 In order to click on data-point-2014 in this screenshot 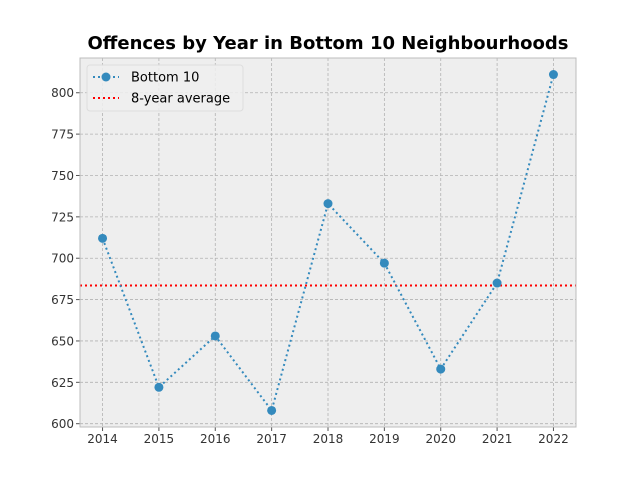, I will do `click(103, 238)`.